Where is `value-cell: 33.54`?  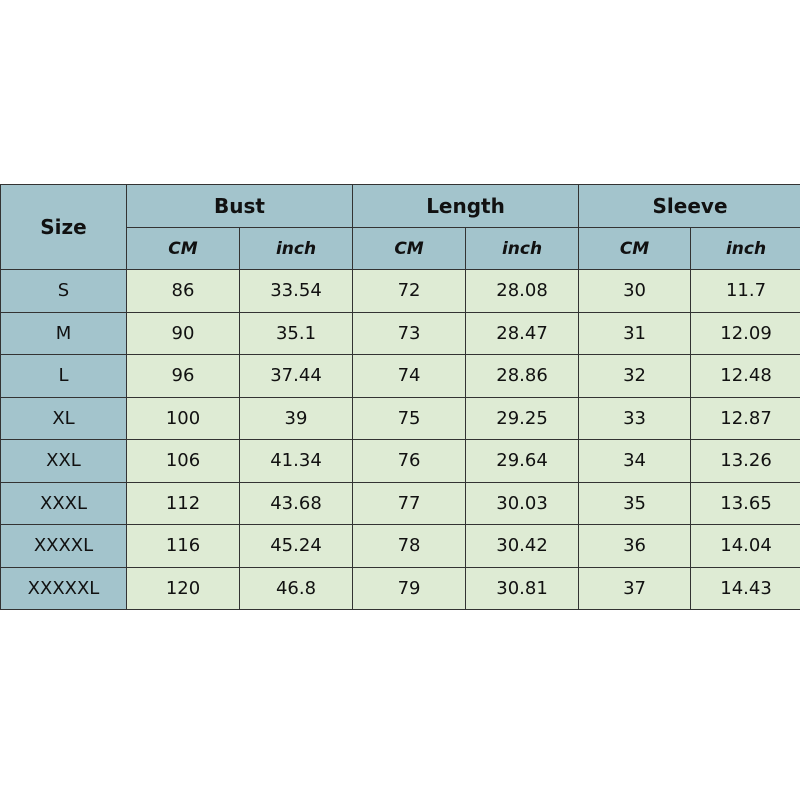
value-cell: 33.54 is located at coordinates (296, 291).